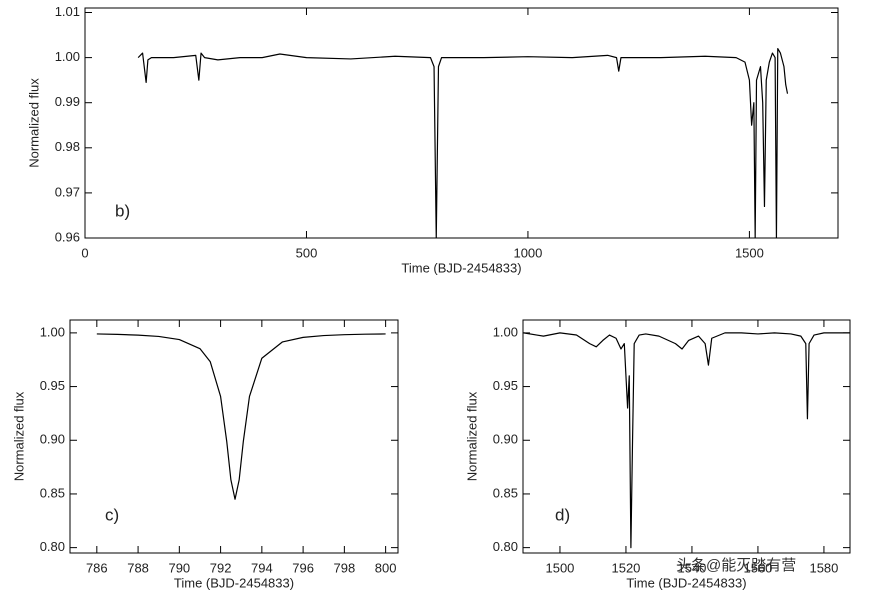 This screenshot has width=874, height=591. What do you see at coordinates (386, 567) in the screenshot?
I see `x-tick-label: 800` at bounding box center [386, 567].